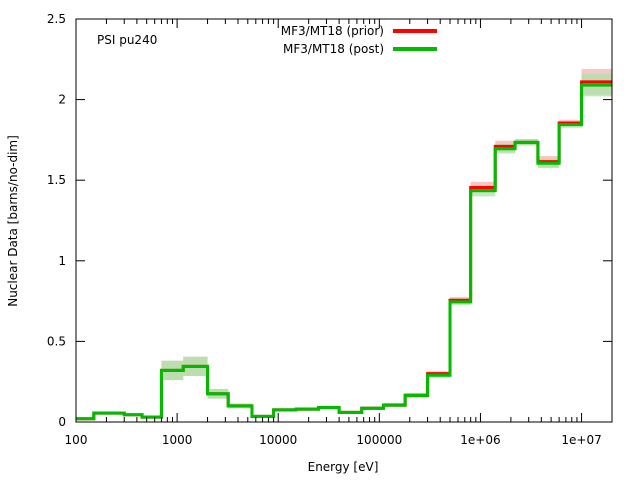 The image size is (640, 480). I want to click on x-tick-label: 10000, so click(278, 440).